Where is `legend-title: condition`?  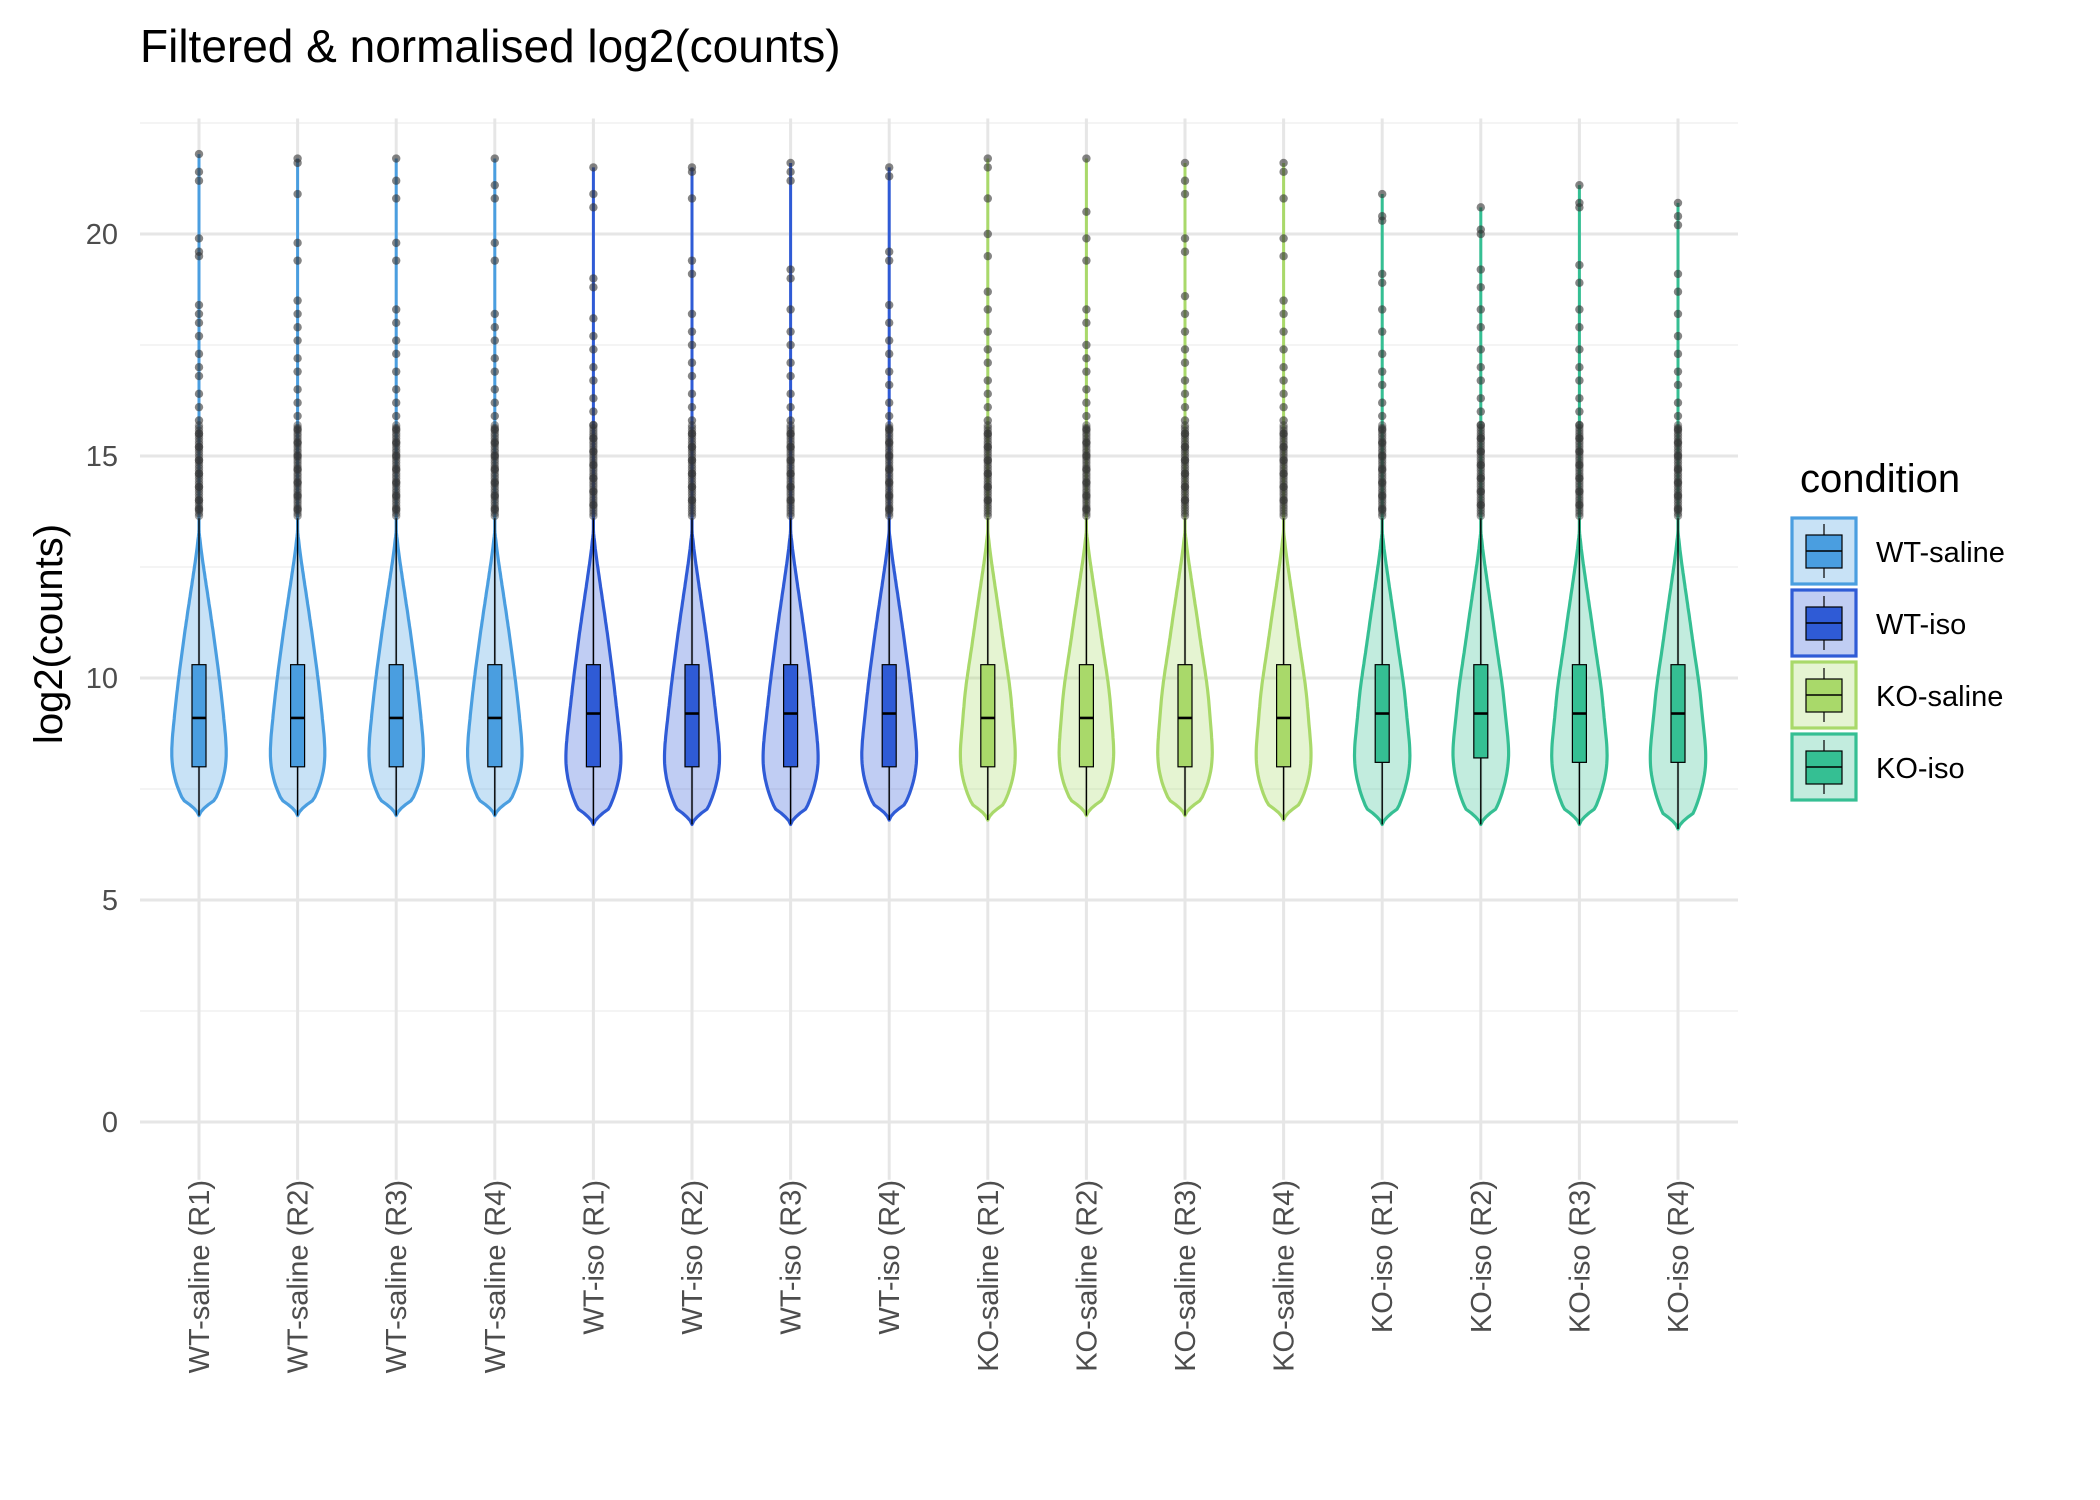 legend-title: condition is located at coordinates (1880, 479).